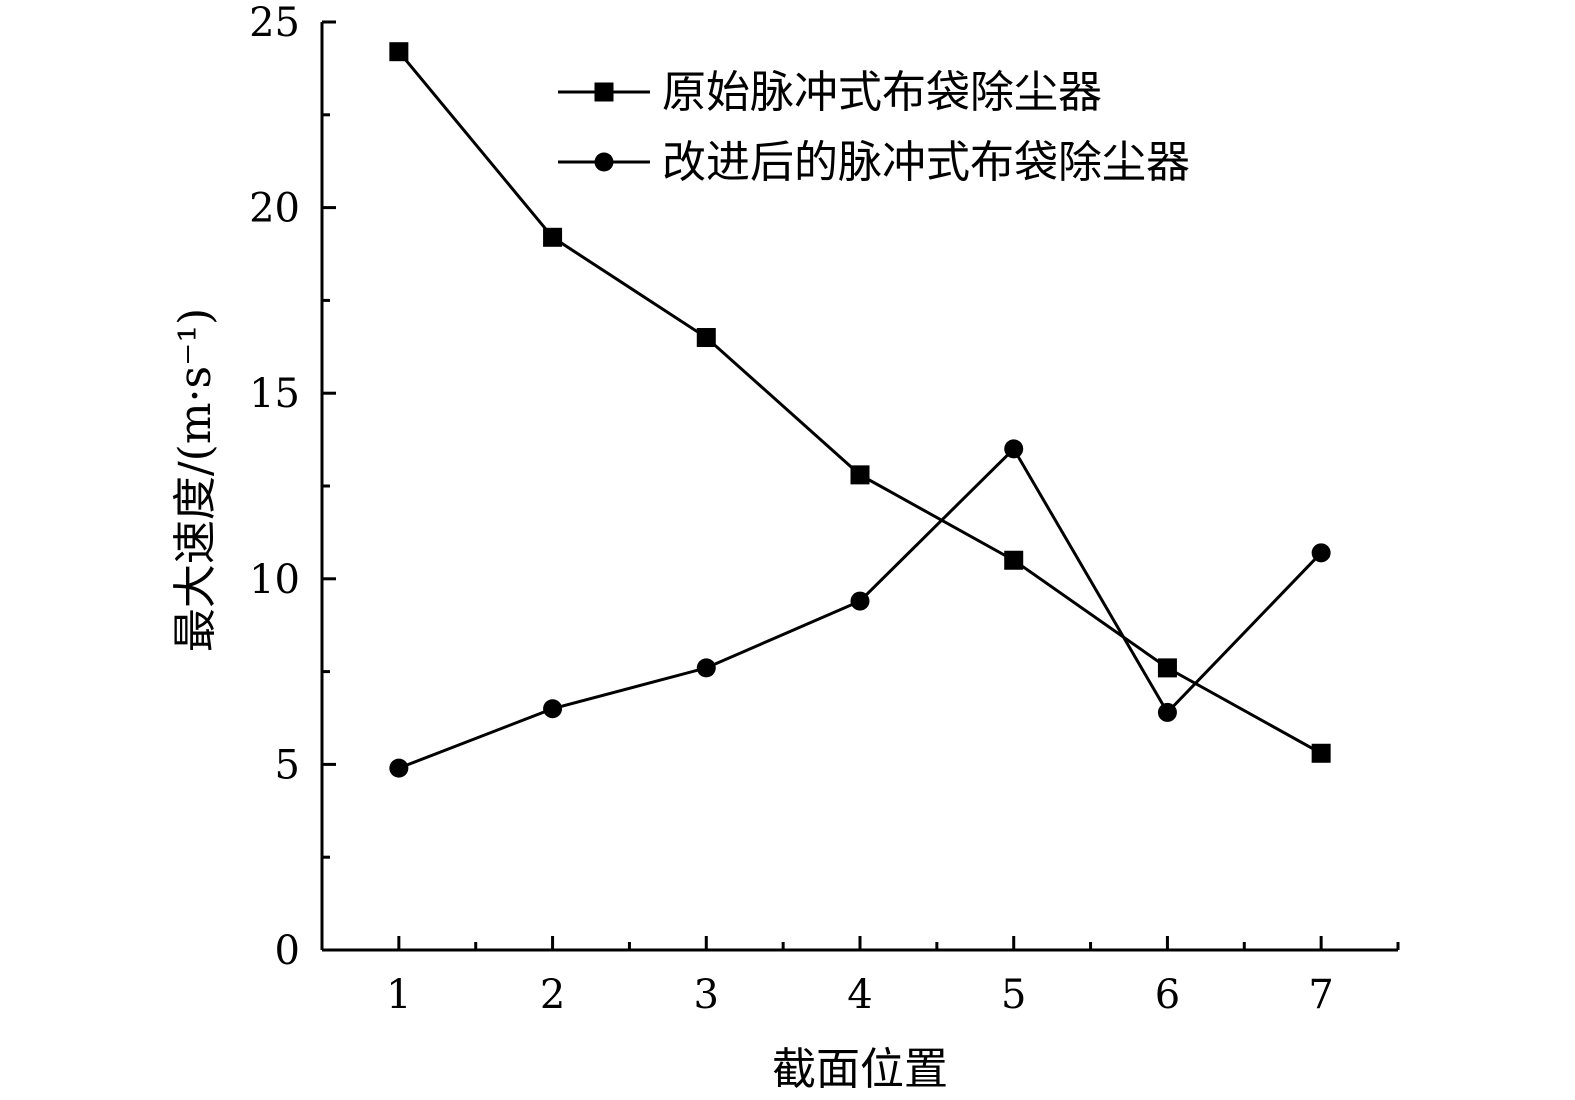 The image size is (1575, 1100). I want to click on x-tick-label: 5, so click(1013, 995).